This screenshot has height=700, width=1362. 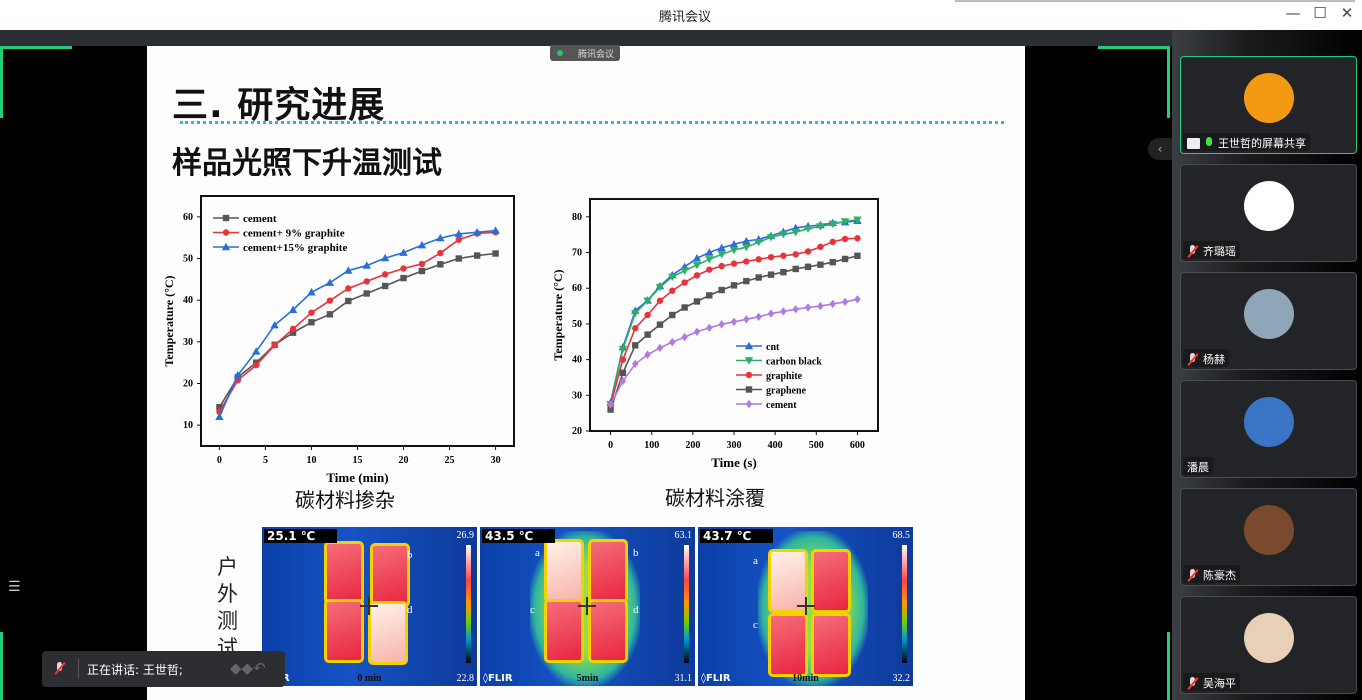 I want to click on color-scale, so click(x=468, y=604).